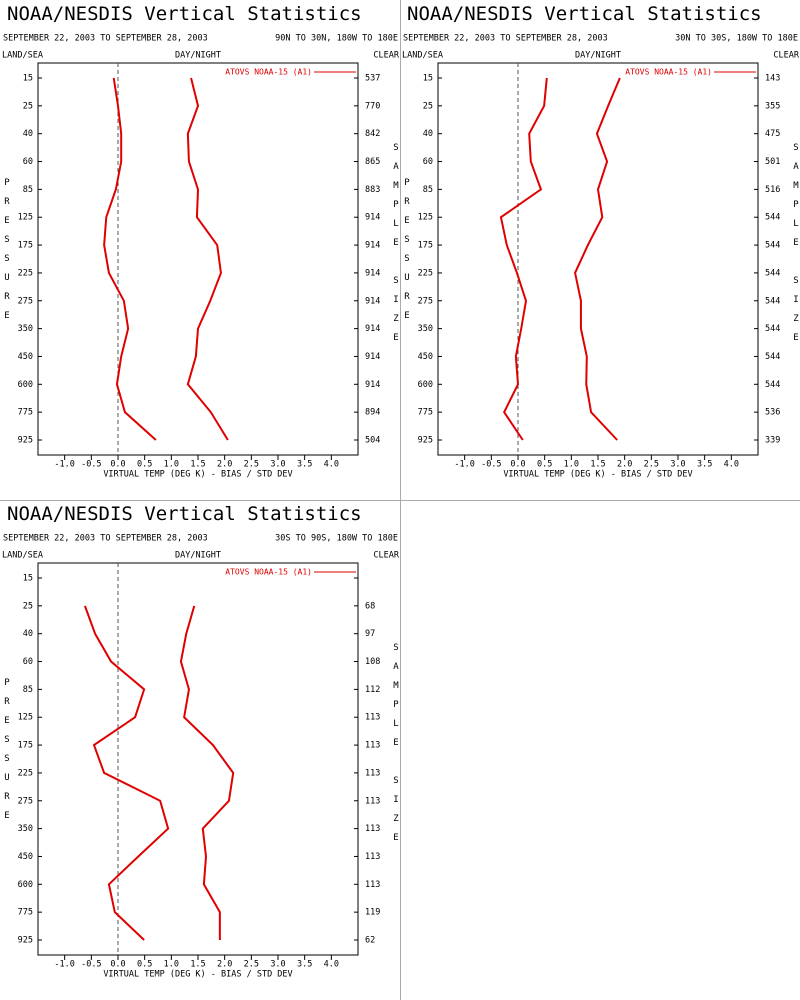 The width and height of the screenshot is (800, 1000). What do you see at coordinates (772, 134) in the screenshot?
I see `sample-size: 475` at bounding box center [772, 134].